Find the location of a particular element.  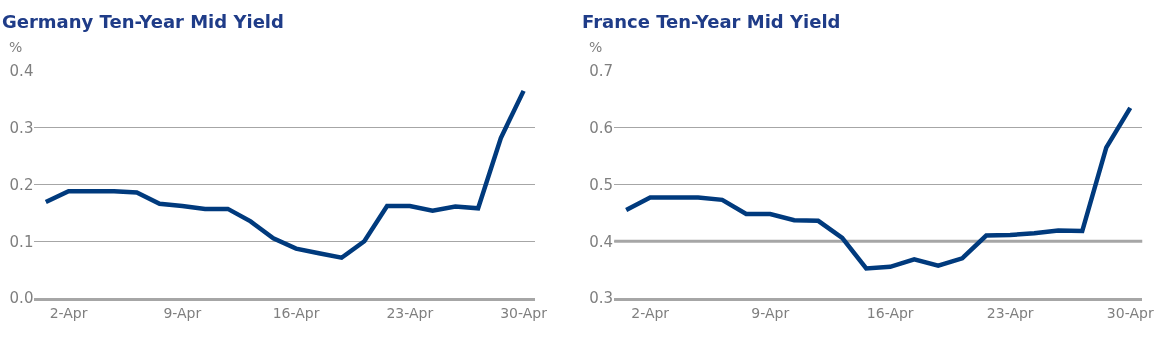

y-tick-label: 0.5 is located at coordinates (601, 184).